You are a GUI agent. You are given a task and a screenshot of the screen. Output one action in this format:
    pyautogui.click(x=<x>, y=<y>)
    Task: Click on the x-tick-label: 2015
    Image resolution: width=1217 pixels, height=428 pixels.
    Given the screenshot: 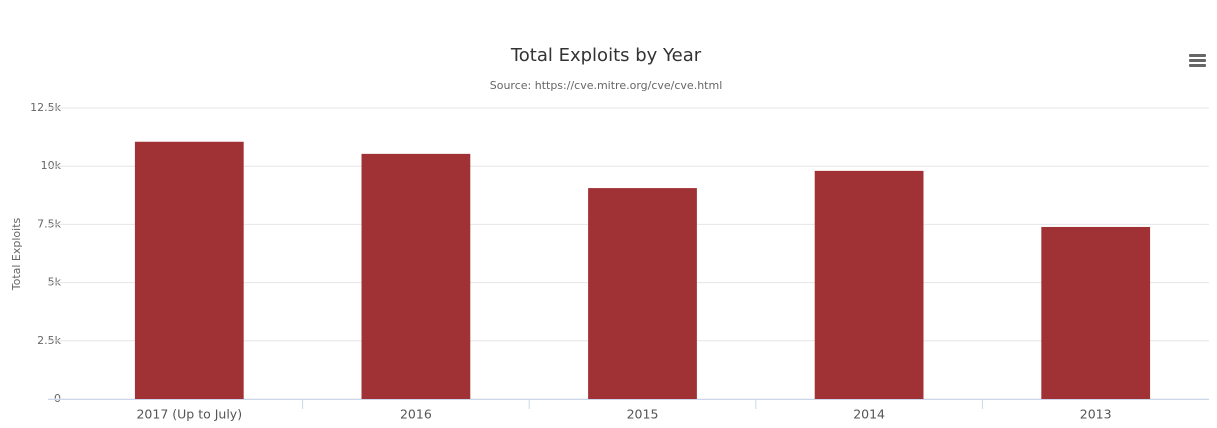 What is the action you would take?
    pyautogui.click(x=643, y=414)
    